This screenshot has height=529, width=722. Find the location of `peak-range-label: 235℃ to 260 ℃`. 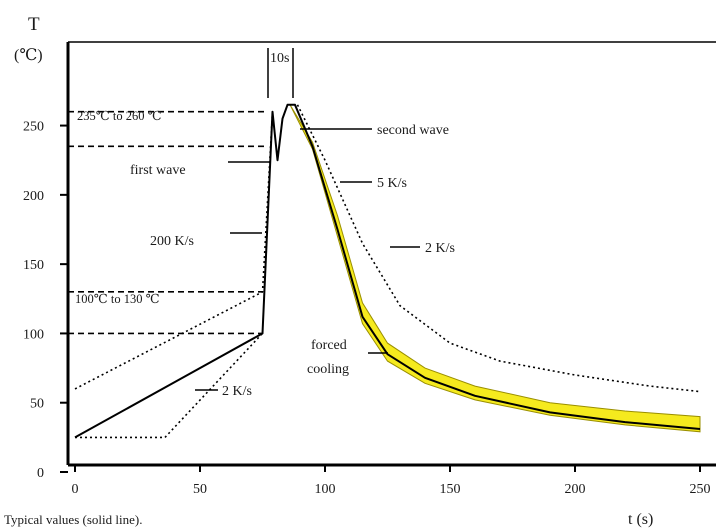

peak-range-label: 235℃ to 260 ℃ is located at coordinates (119, 116).